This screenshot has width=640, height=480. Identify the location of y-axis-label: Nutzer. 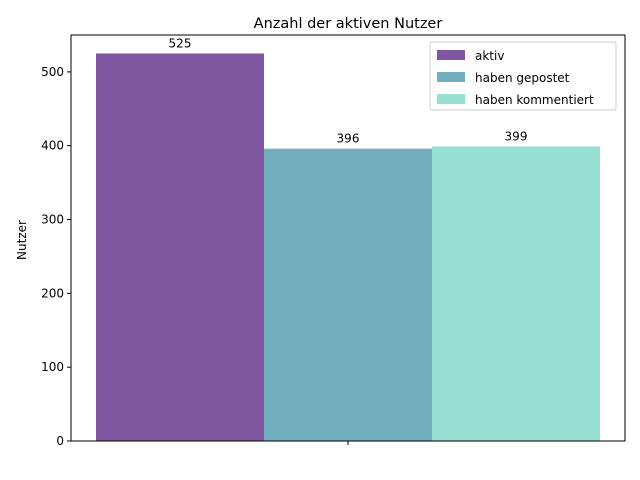
(22, 240).